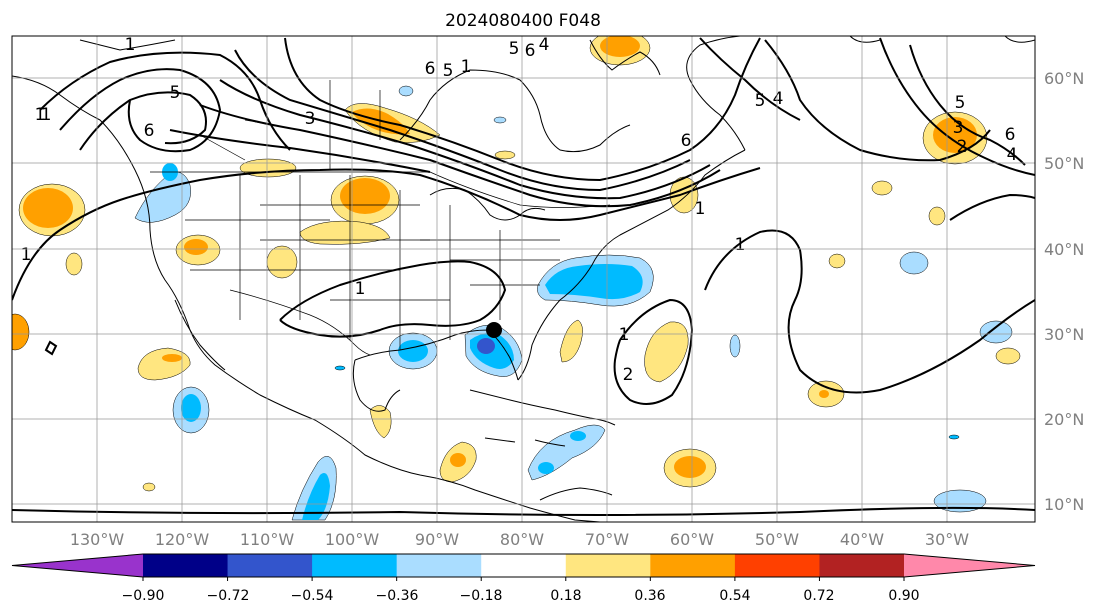 The image size is (1105, 615). Describe the element at coordinates (494, 330) in the screenshot. I see `location-marker` at that location.